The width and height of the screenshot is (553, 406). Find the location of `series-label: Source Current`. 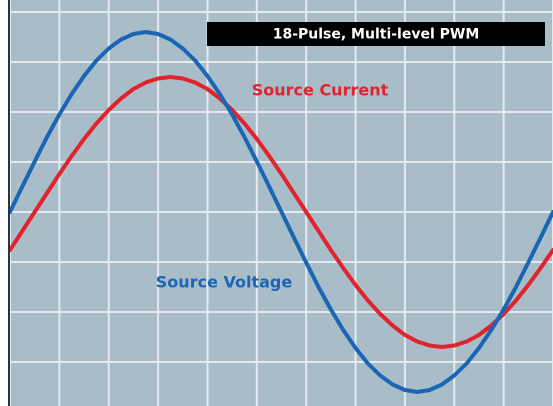

series-label: Source Current is located at coordinates (320, 90).